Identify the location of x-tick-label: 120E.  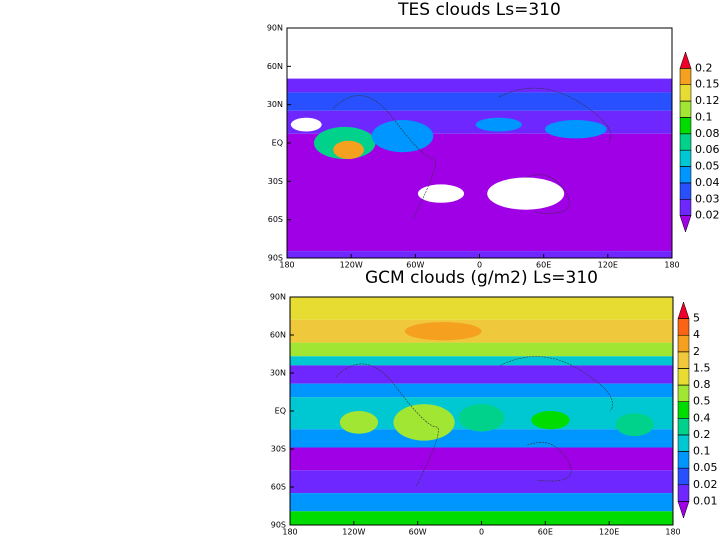
(608, 265).